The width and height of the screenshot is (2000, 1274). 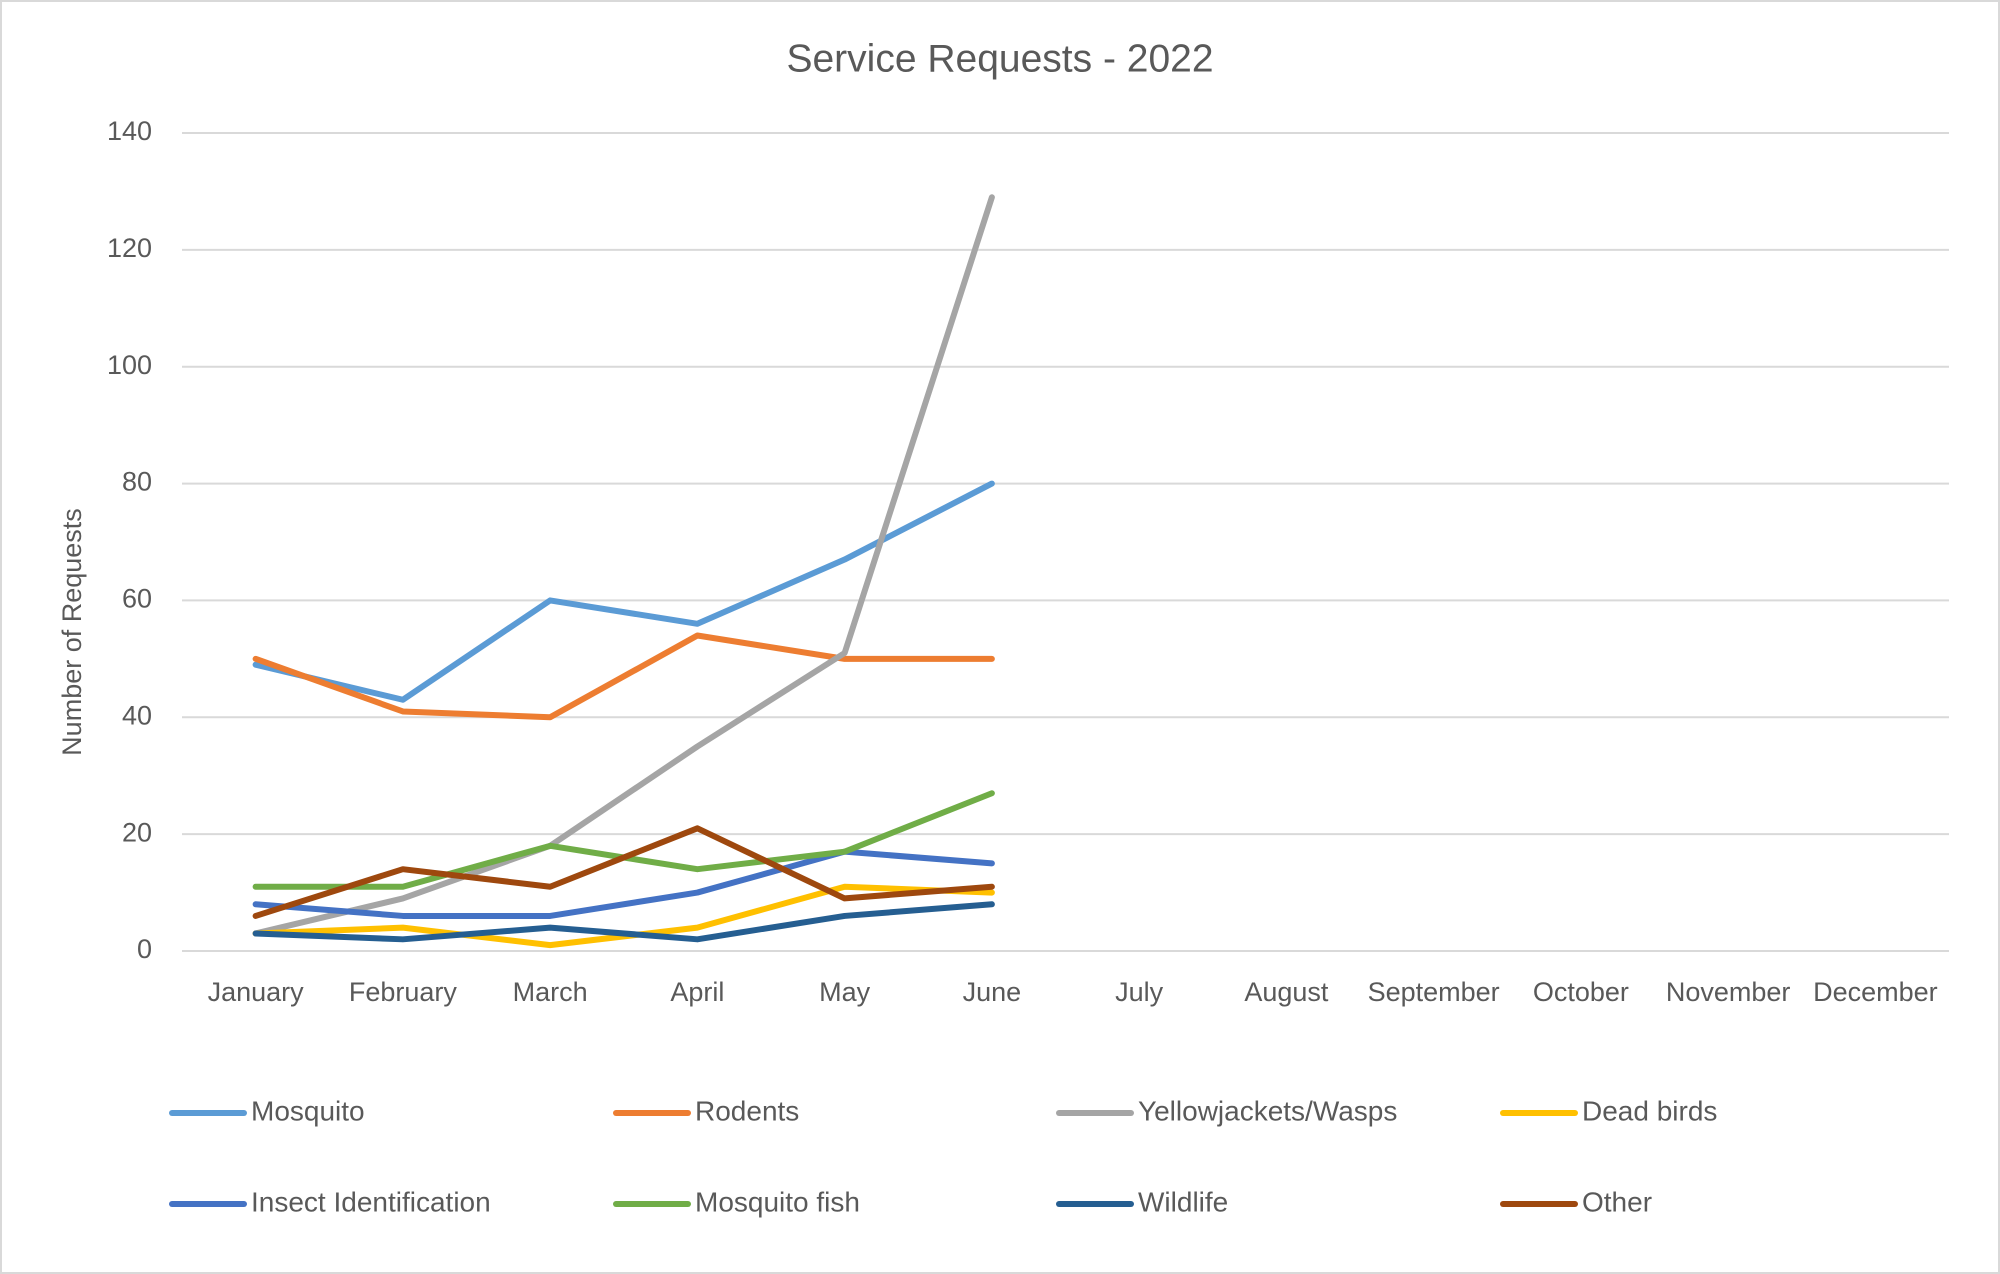 I want to click on y-tick-label: 20, so click(x=137, y=832).